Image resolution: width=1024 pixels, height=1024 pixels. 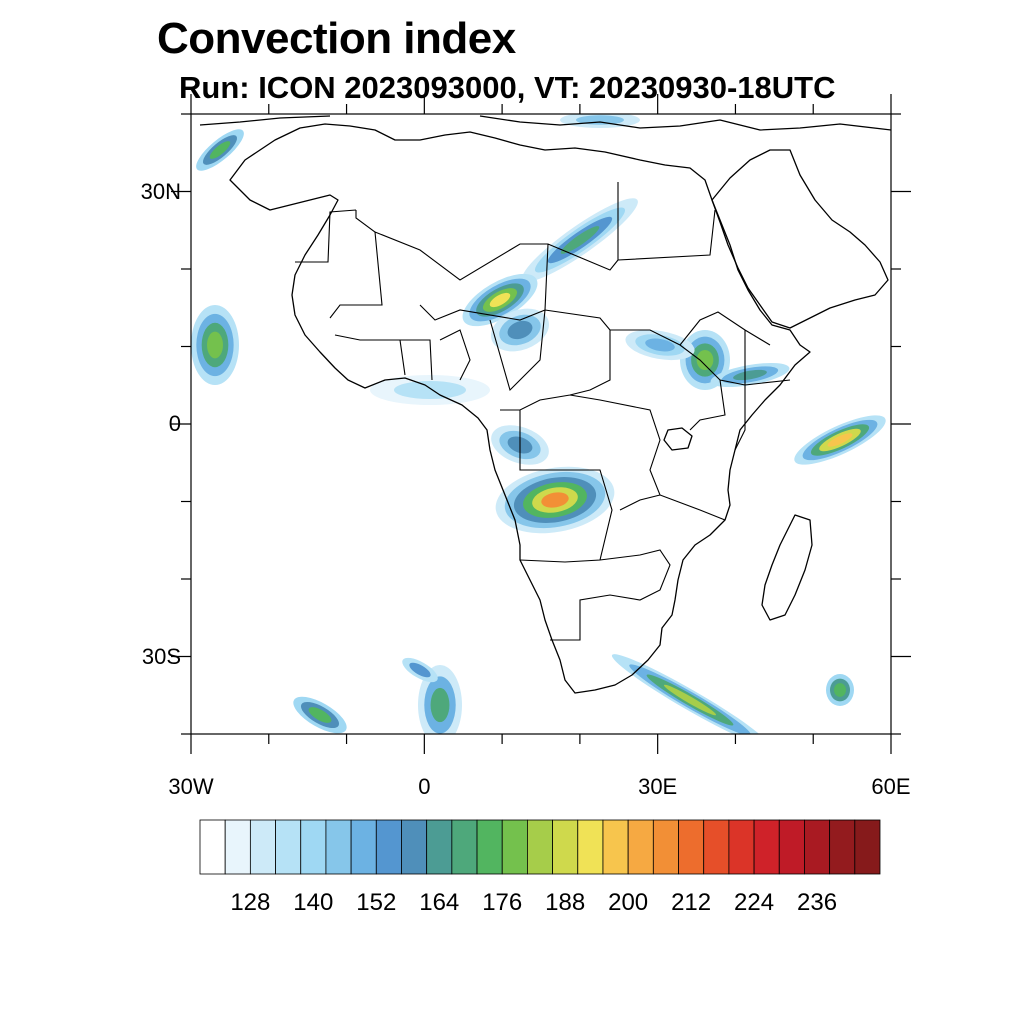 What do you see at coordinates (250, 902) in the screenshot?
I see `colorbar-label: 128` at bounding box center [250, 902].